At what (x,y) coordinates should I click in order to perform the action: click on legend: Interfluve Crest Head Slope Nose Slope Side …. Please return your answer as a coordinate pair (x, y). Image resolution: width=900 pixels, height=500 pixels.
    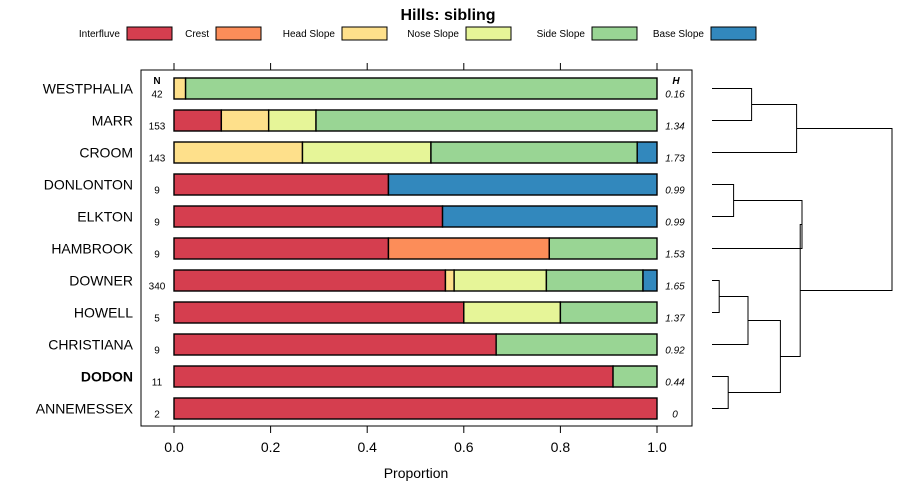
    Looking at the image, I should click on (418, 33).